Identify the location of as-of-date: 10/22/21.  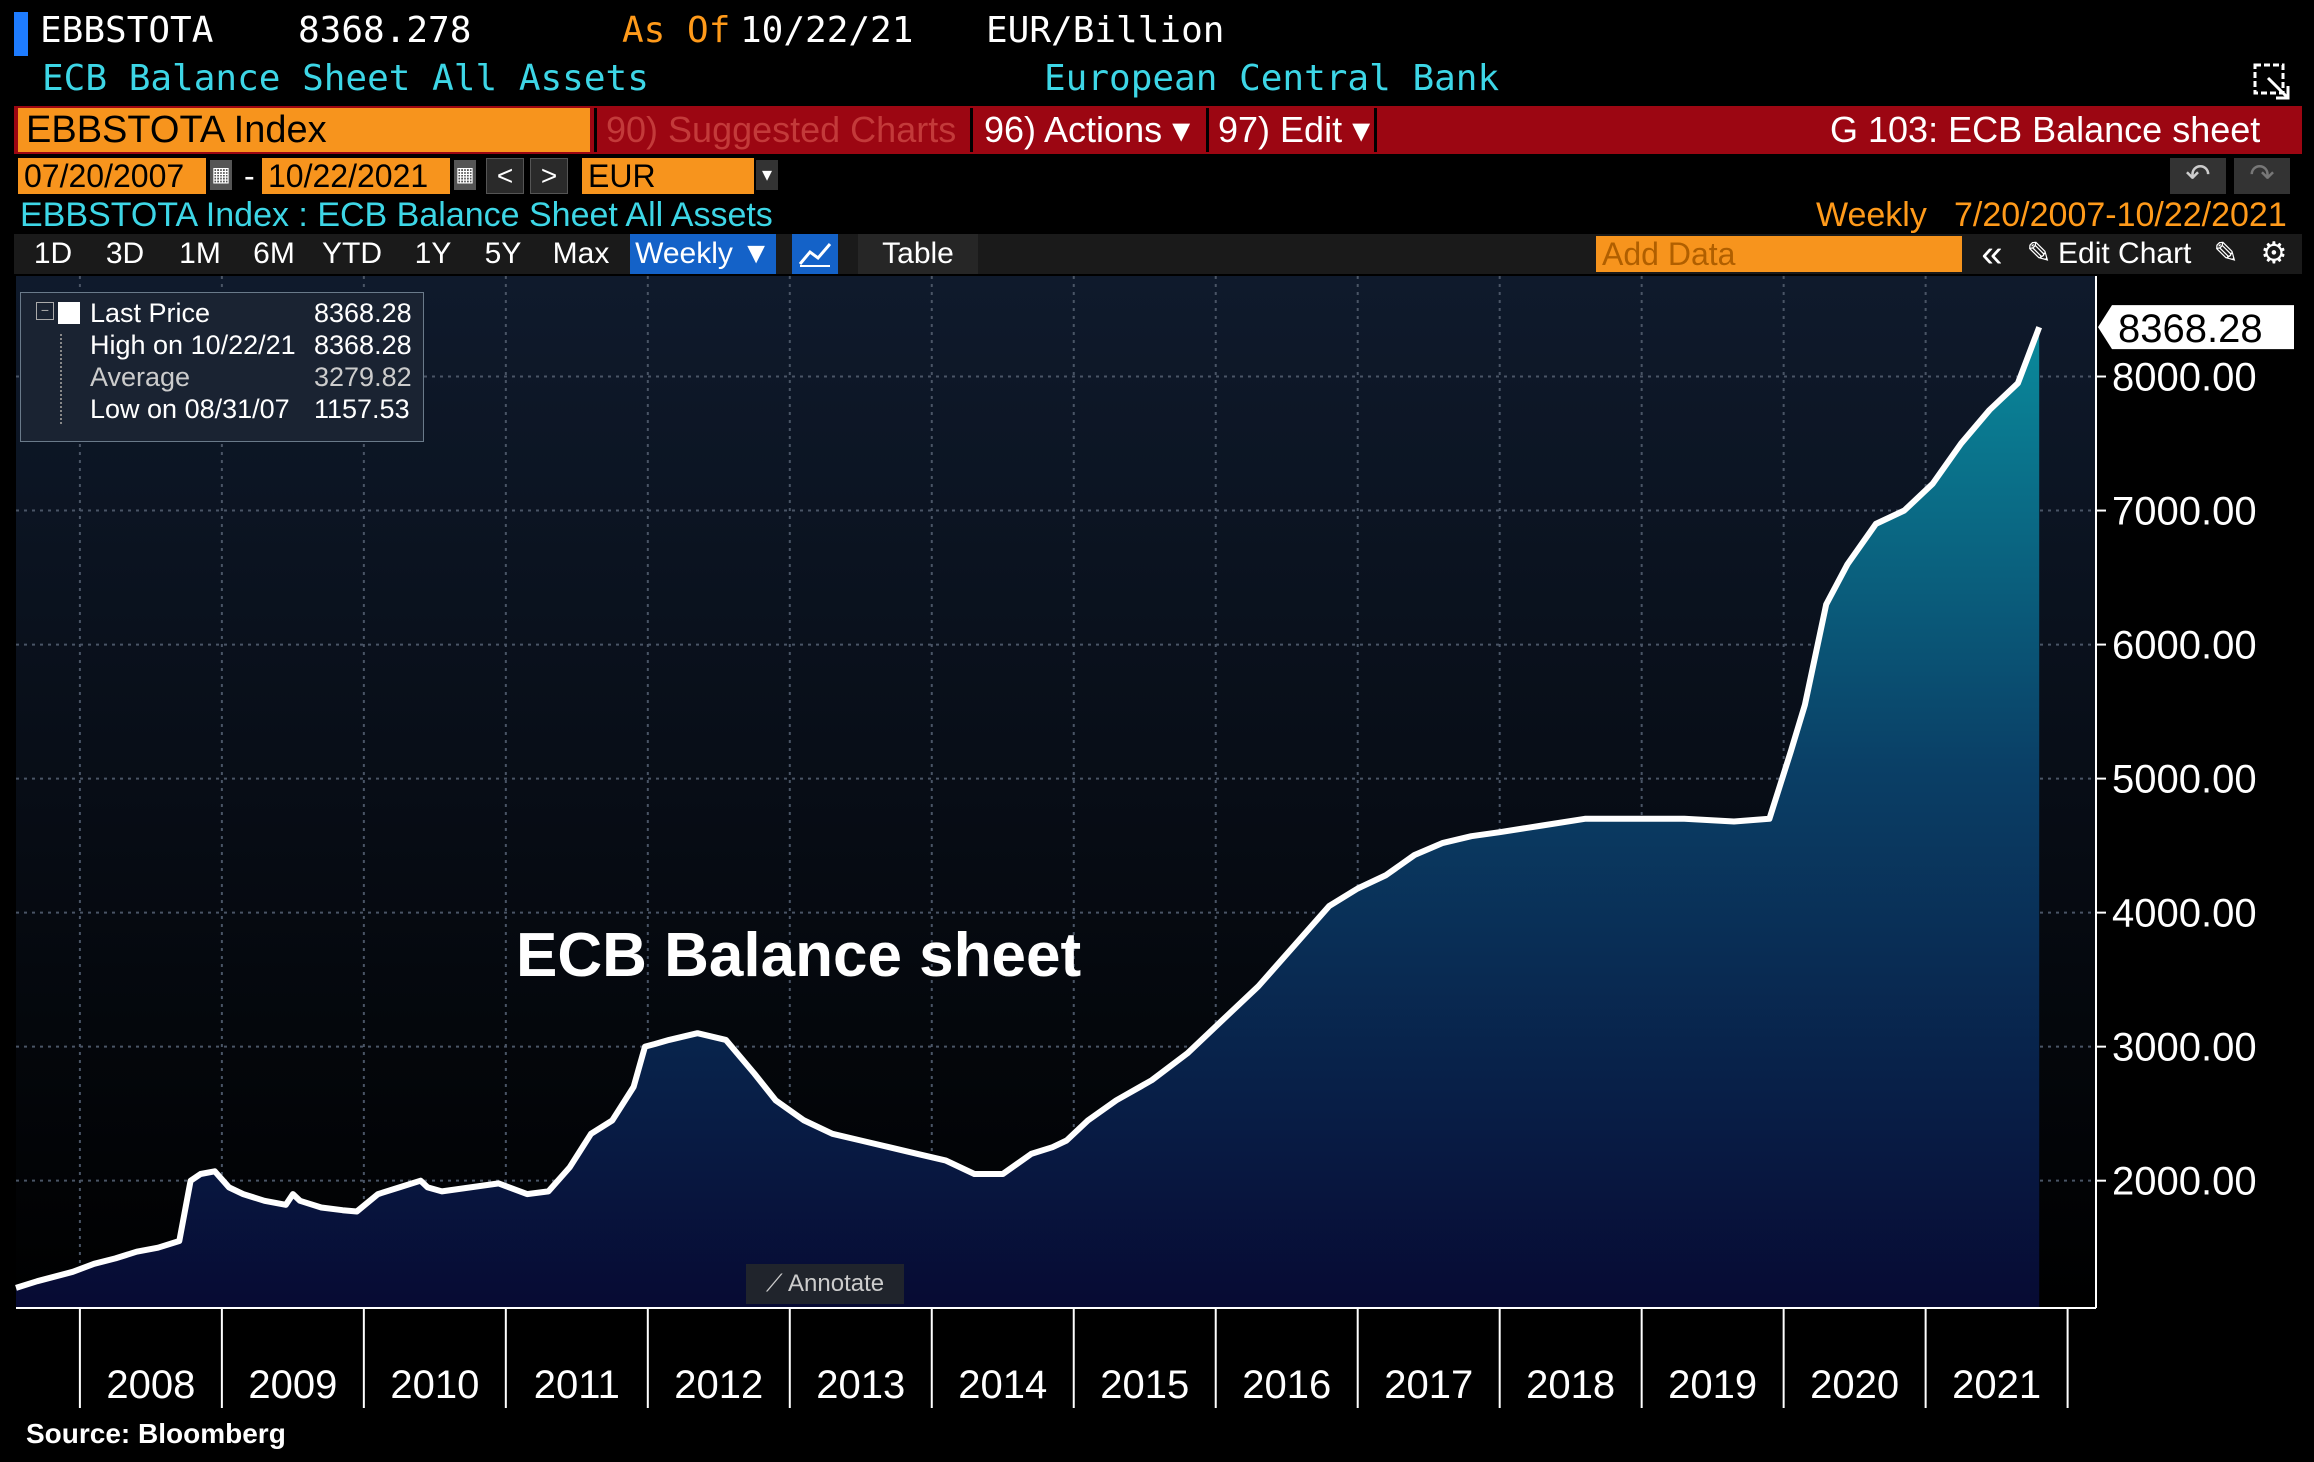
(827, 30).